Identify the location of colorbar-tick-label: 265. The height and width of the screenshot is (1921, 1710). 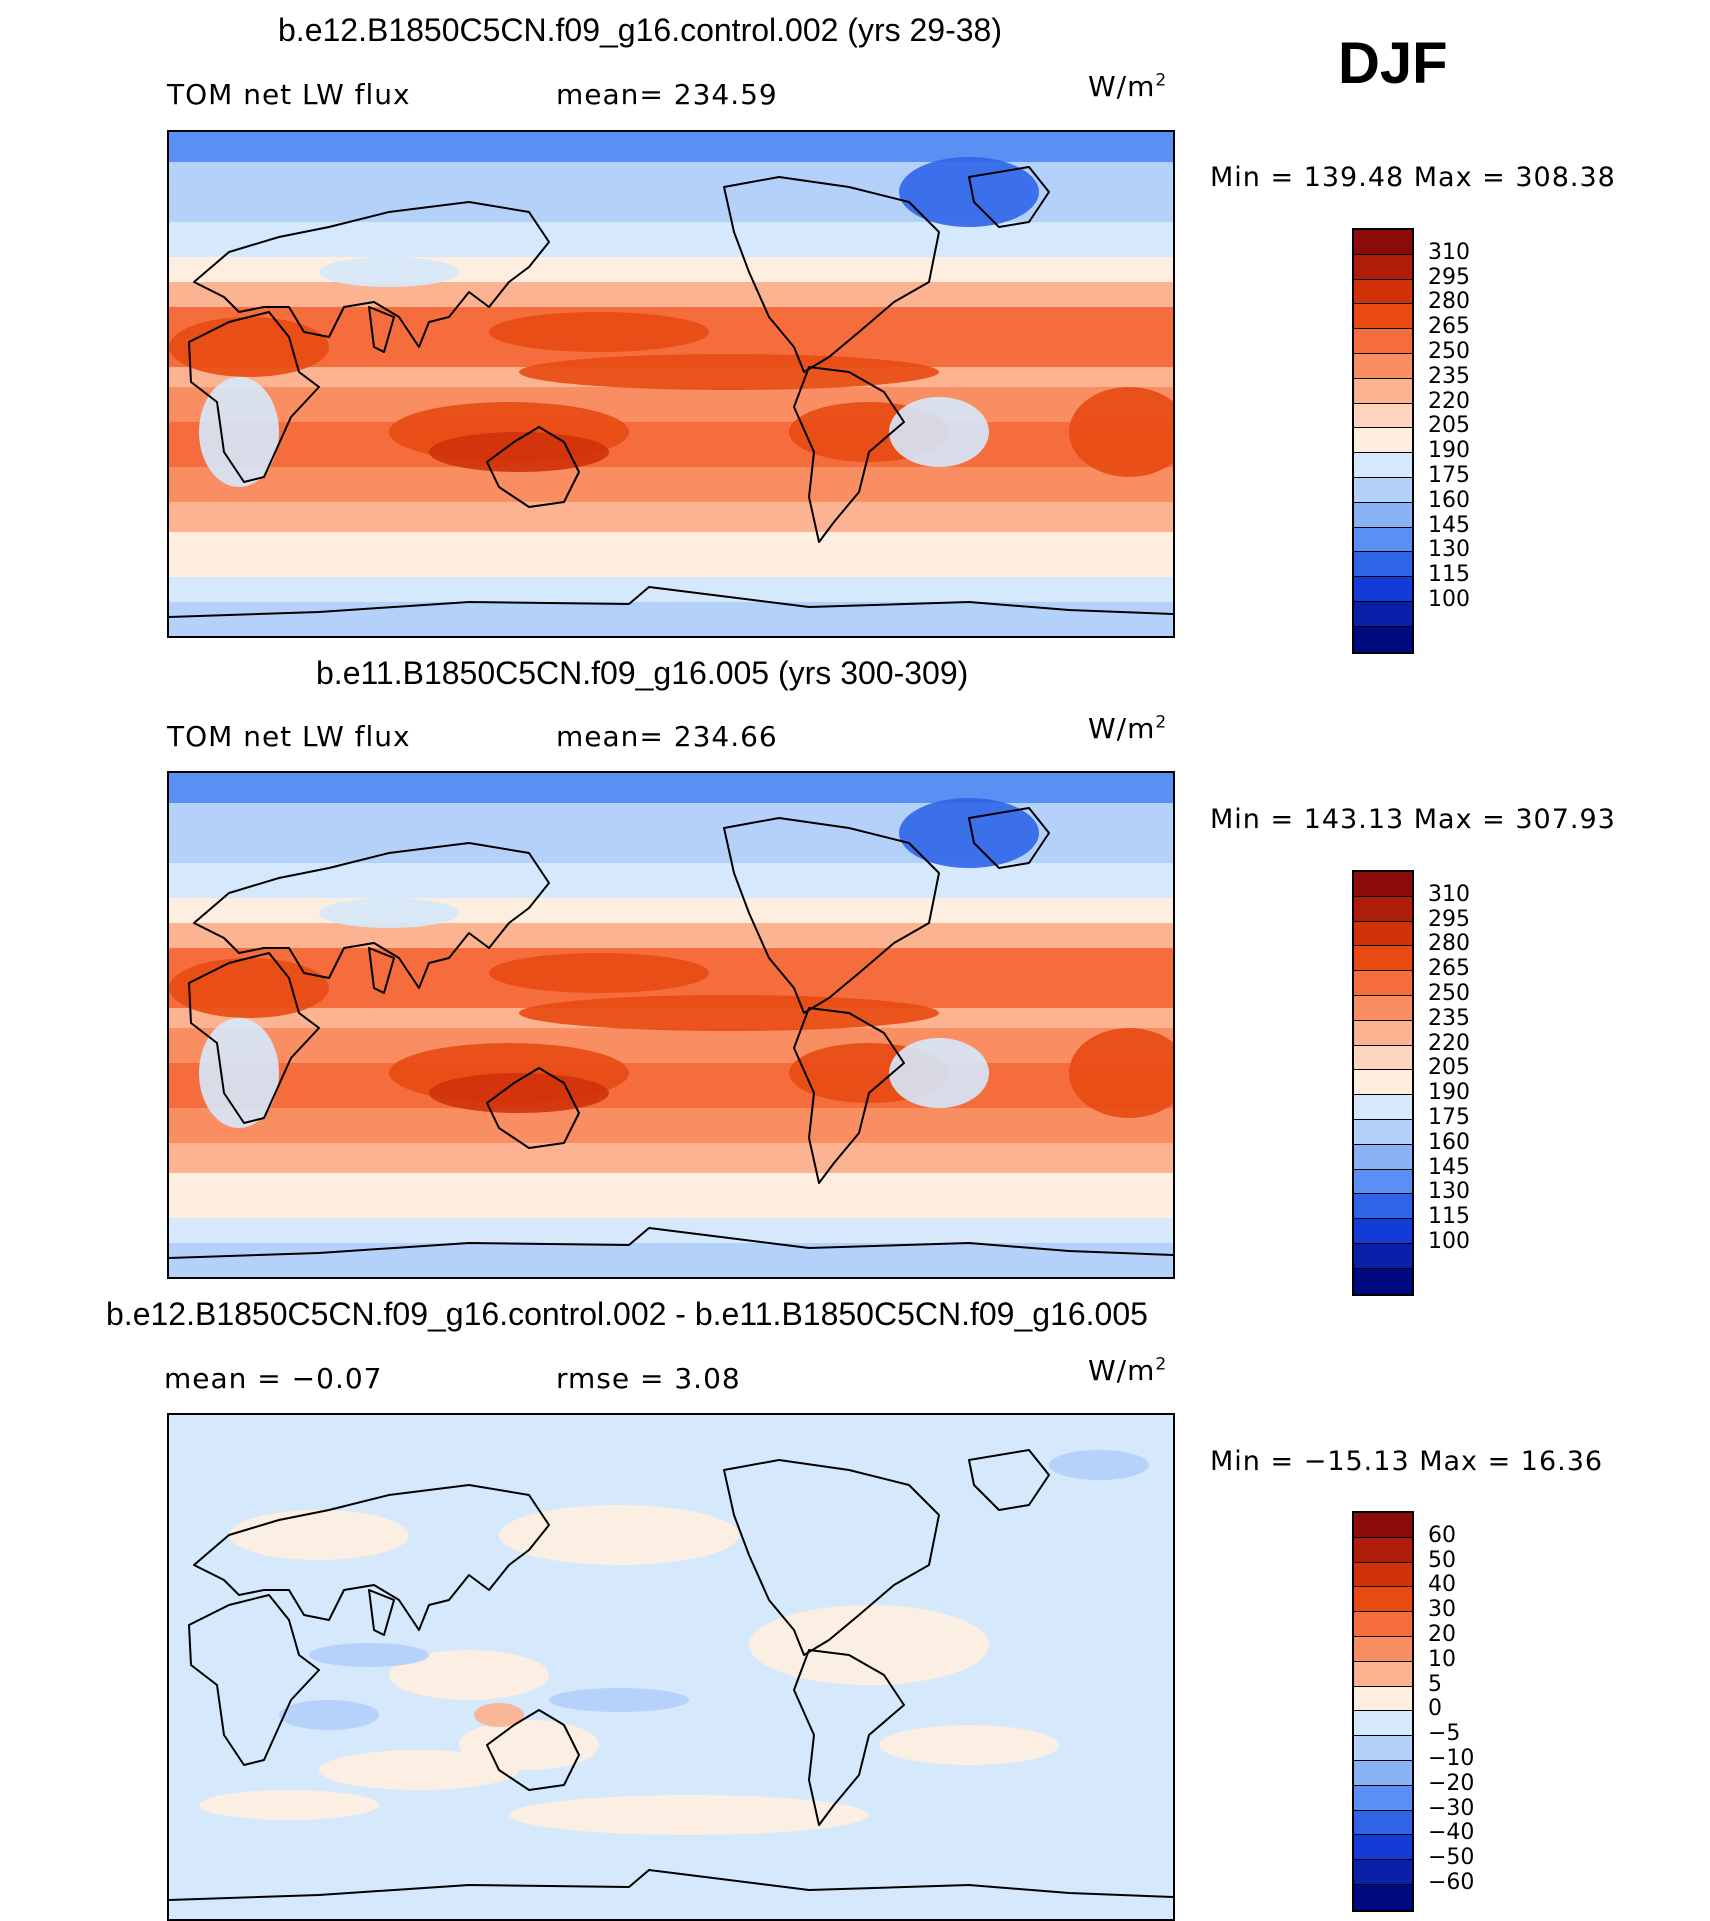
(1449, 327).